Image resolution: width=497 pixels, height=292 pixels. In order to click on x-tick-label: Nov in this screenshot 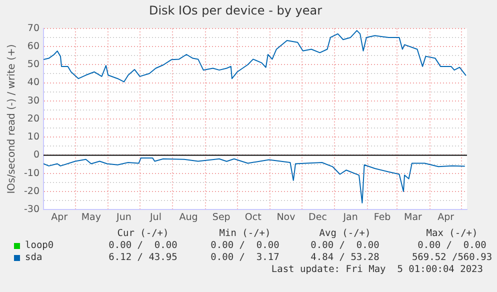, I will do `click(286, 217)`.